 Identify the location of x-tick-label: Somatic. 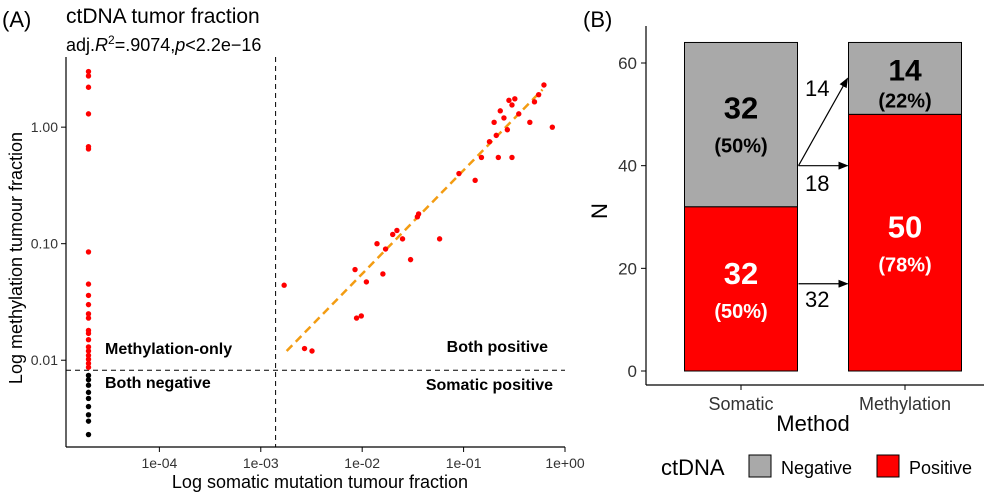
(740, 404).